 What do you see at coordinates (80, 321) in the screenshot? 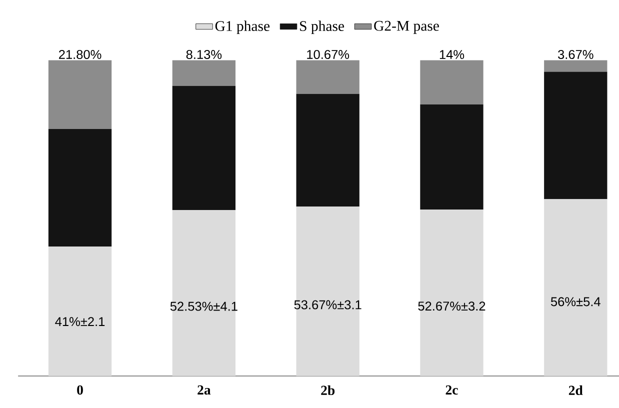
I see `data-label: 41%±2.1` at bounding box center [80, 321].